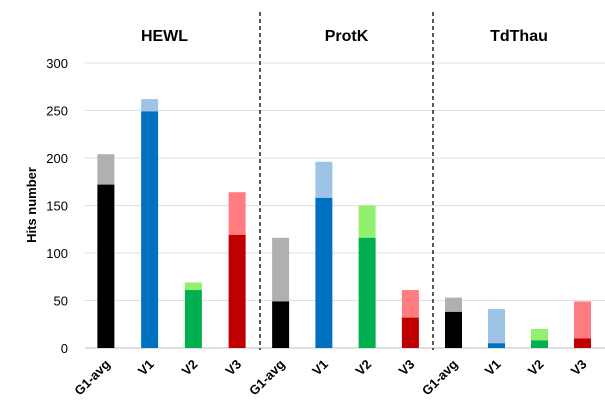 Image resolution: width=605 pixels, height=405 pixels. What do you see at coordinates (519, 36) in the screenshot?
I see `group-title: TdThau` at bounding box center [519, 36].